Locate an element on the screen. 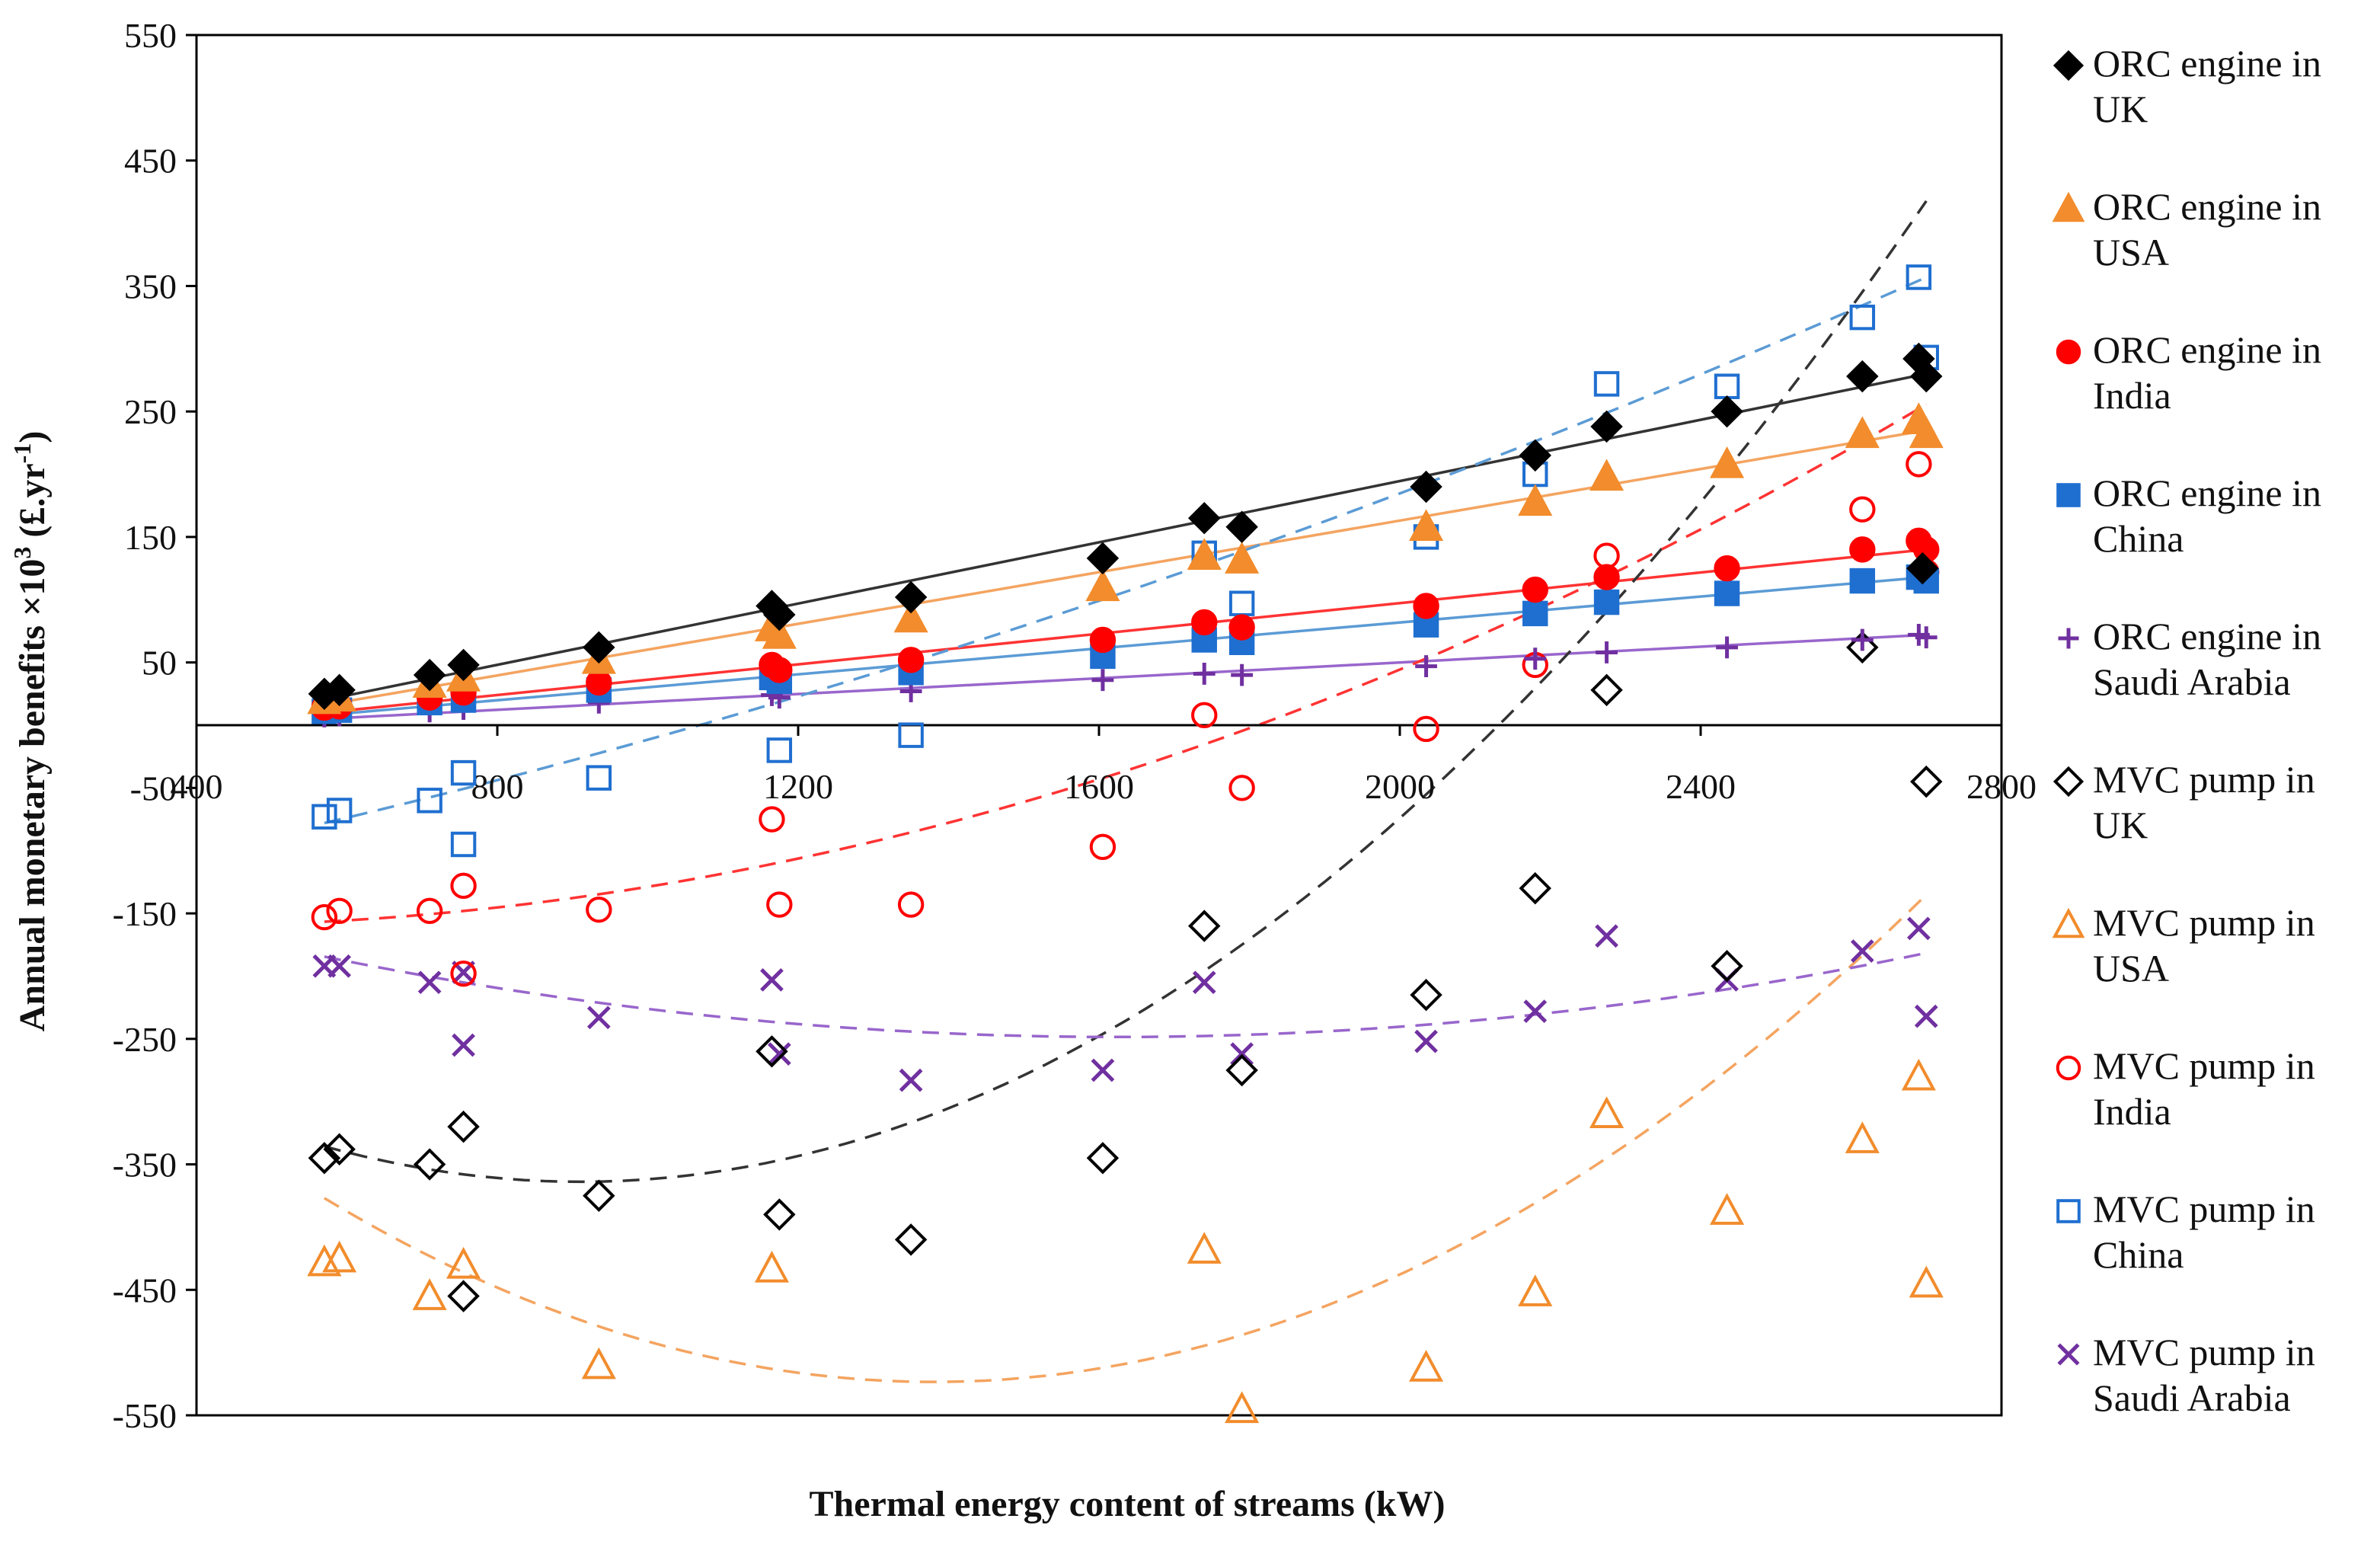  legend-marker-orc-engine-in-saudi-arabia is located at coordinates (2068, 638).